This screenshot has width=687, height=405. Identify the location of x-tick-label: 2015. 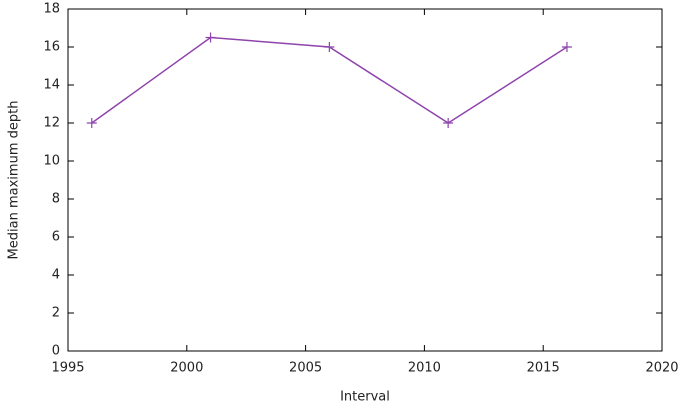
(543, 368).